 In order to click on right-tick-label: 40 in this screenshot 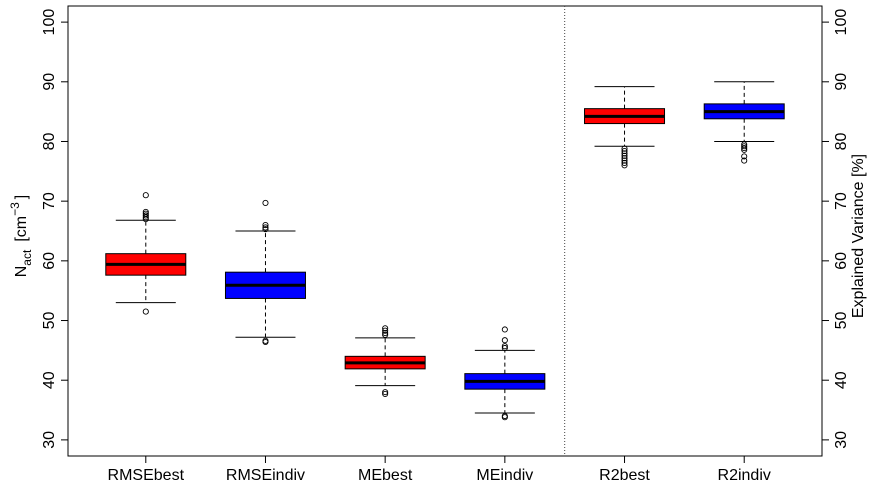, I will do `click(841, 380)`.